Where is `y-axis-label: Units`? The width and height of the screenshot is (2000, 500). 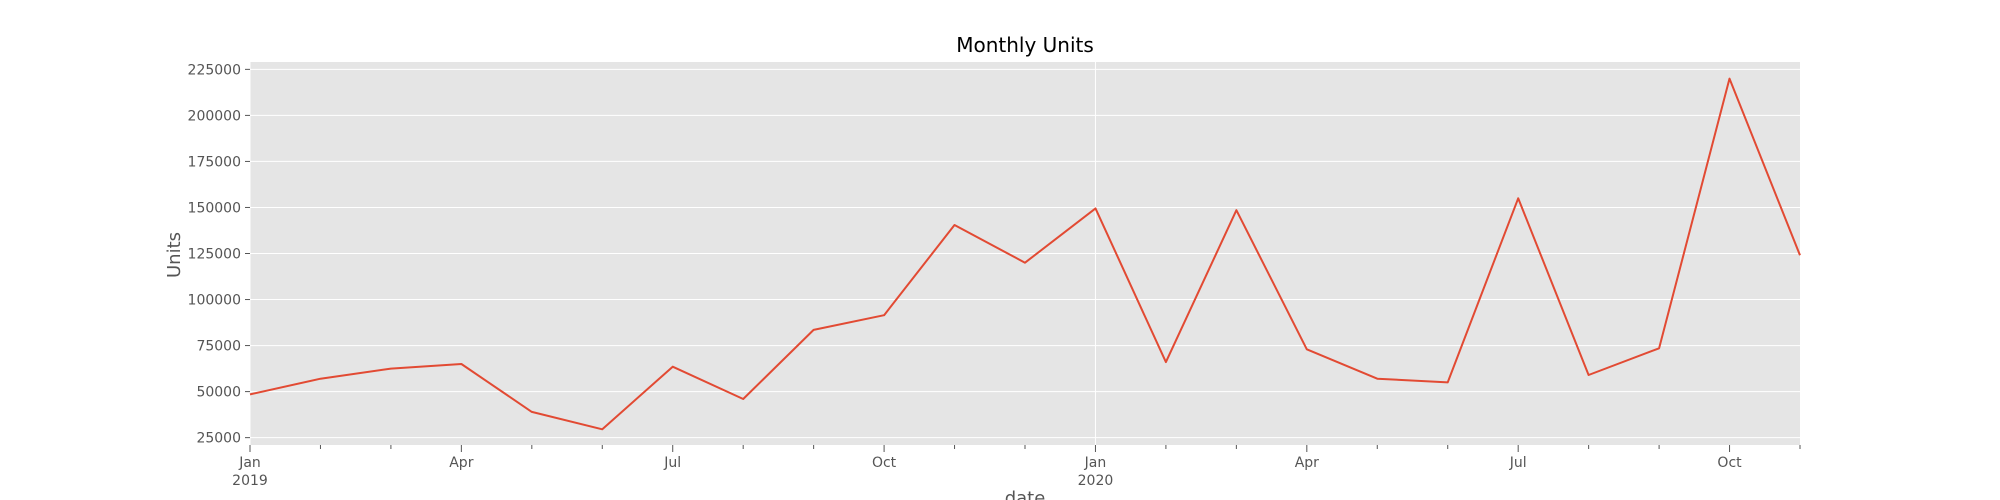
y-axis-label: Units is located at coordinates (174, 255).